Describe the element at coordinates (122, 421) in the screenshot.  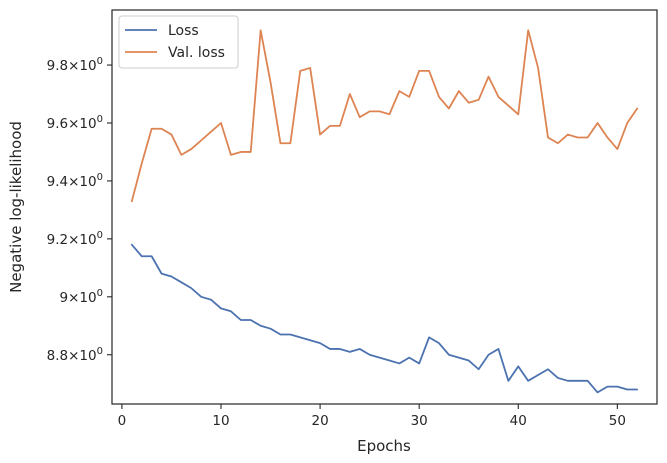
I see `x-tick-label: 0` at that location.